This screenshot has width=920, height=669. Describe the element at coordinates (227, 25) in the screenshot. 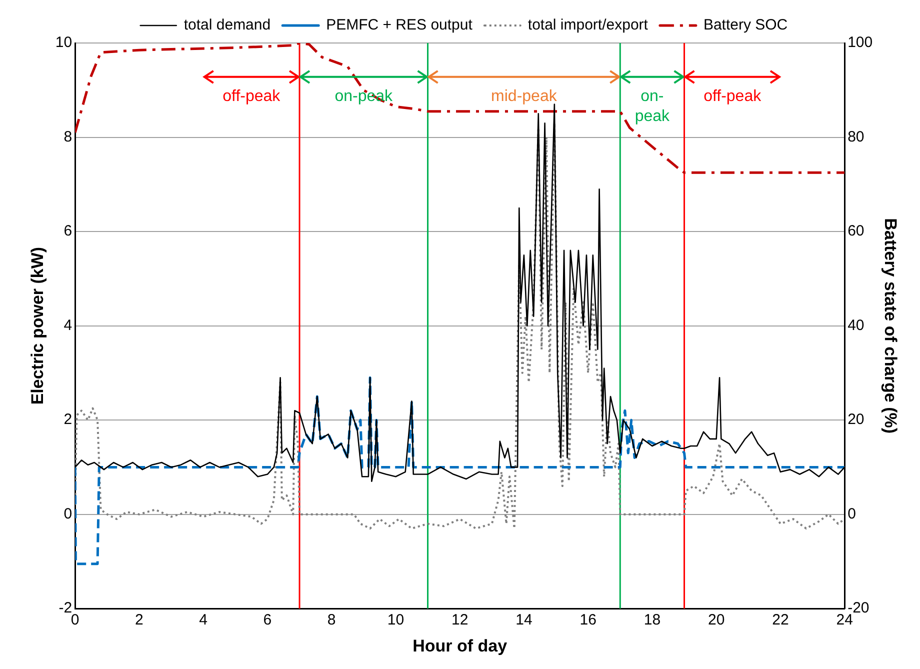

I see `legend-label: total demand` at that location.